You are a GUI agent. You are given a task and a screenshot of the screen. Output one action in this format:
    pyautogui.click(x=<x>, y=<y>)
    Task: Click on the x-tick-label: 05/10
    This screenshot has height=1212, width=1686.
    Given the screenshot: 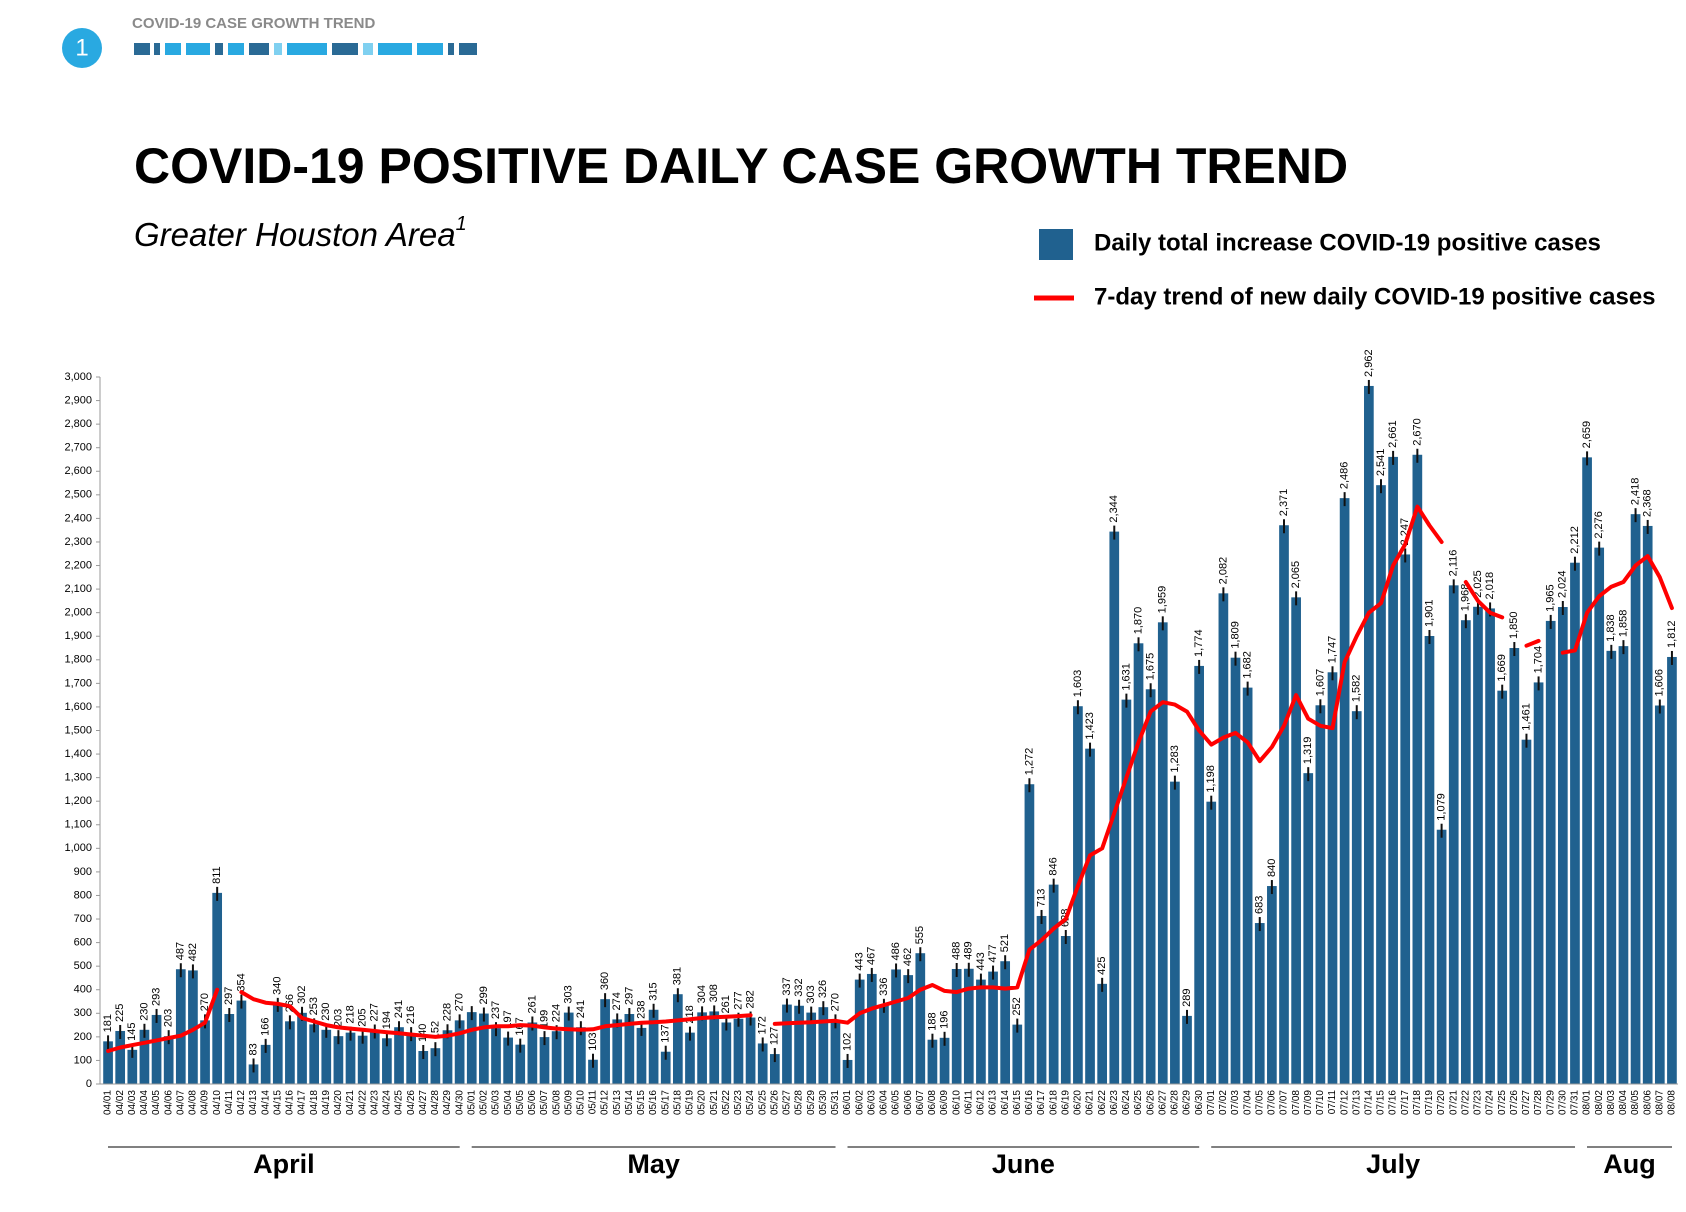 What is the action you would take?
    pyautogui.click(x=581, y=1102)
    